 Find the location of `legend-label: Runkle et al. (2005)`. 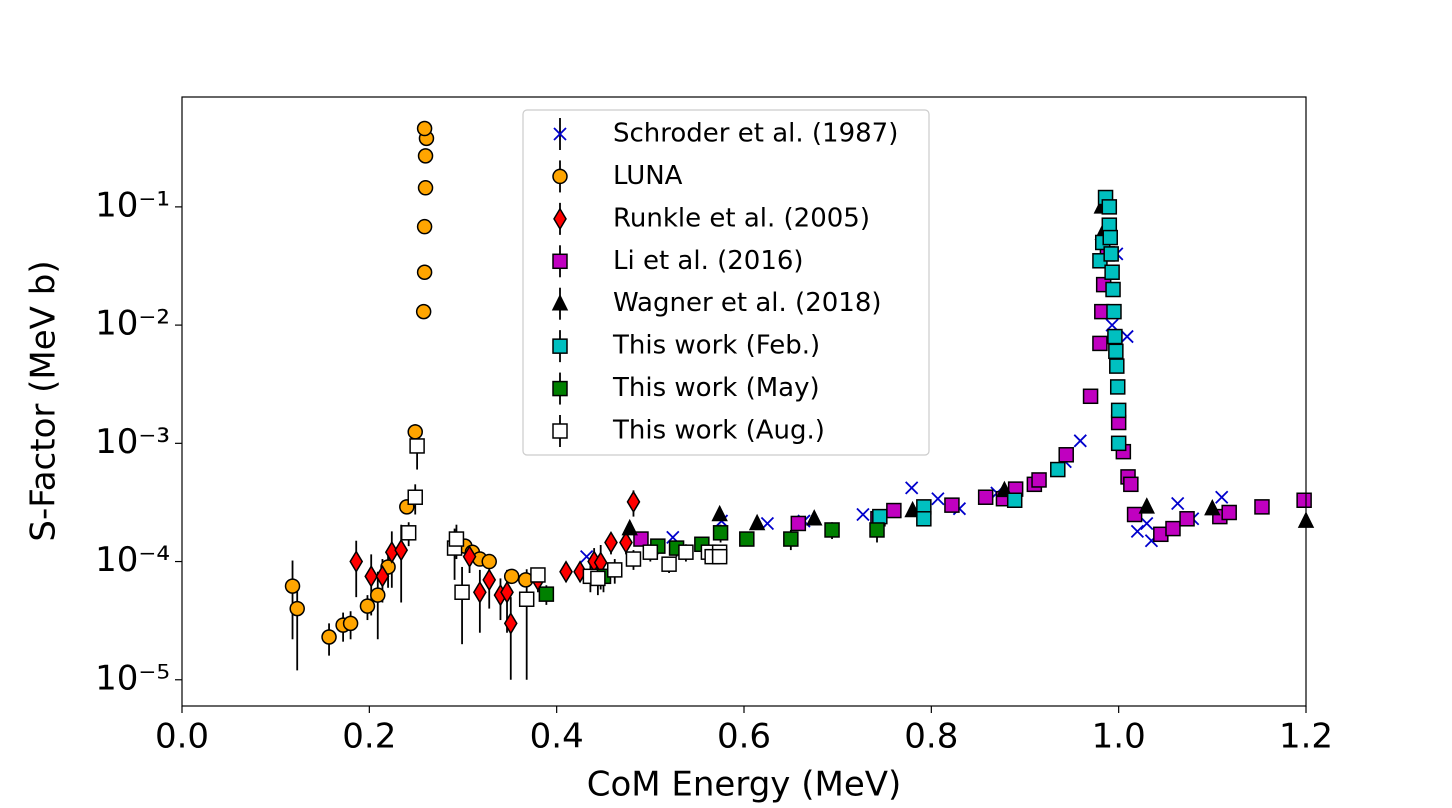

legend-label: Runkle et al. (2005) is located at coordinates (741, 218).